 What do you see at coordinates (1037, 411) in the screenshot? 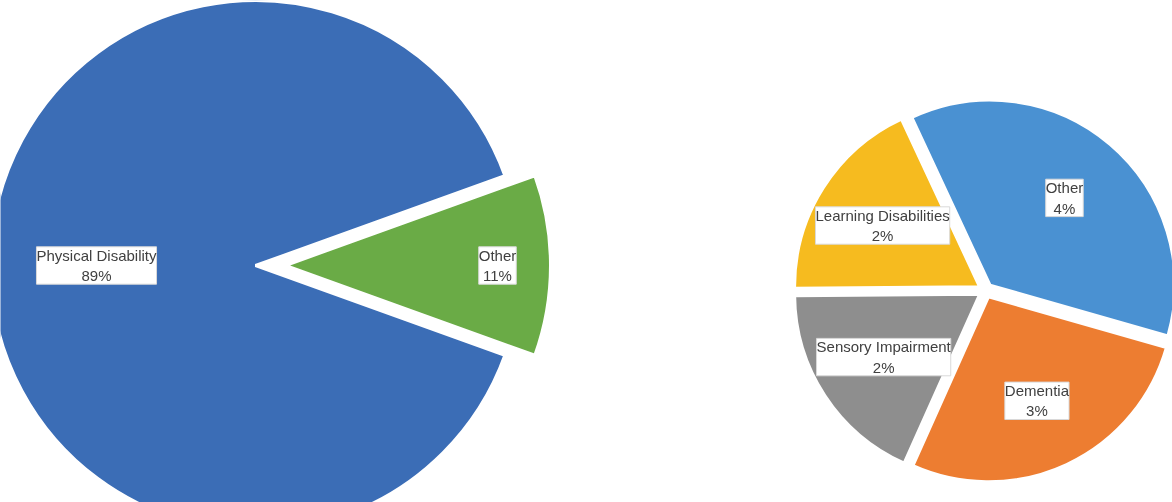
I see `data-label: 3%` at bounding box center [1037, 411].